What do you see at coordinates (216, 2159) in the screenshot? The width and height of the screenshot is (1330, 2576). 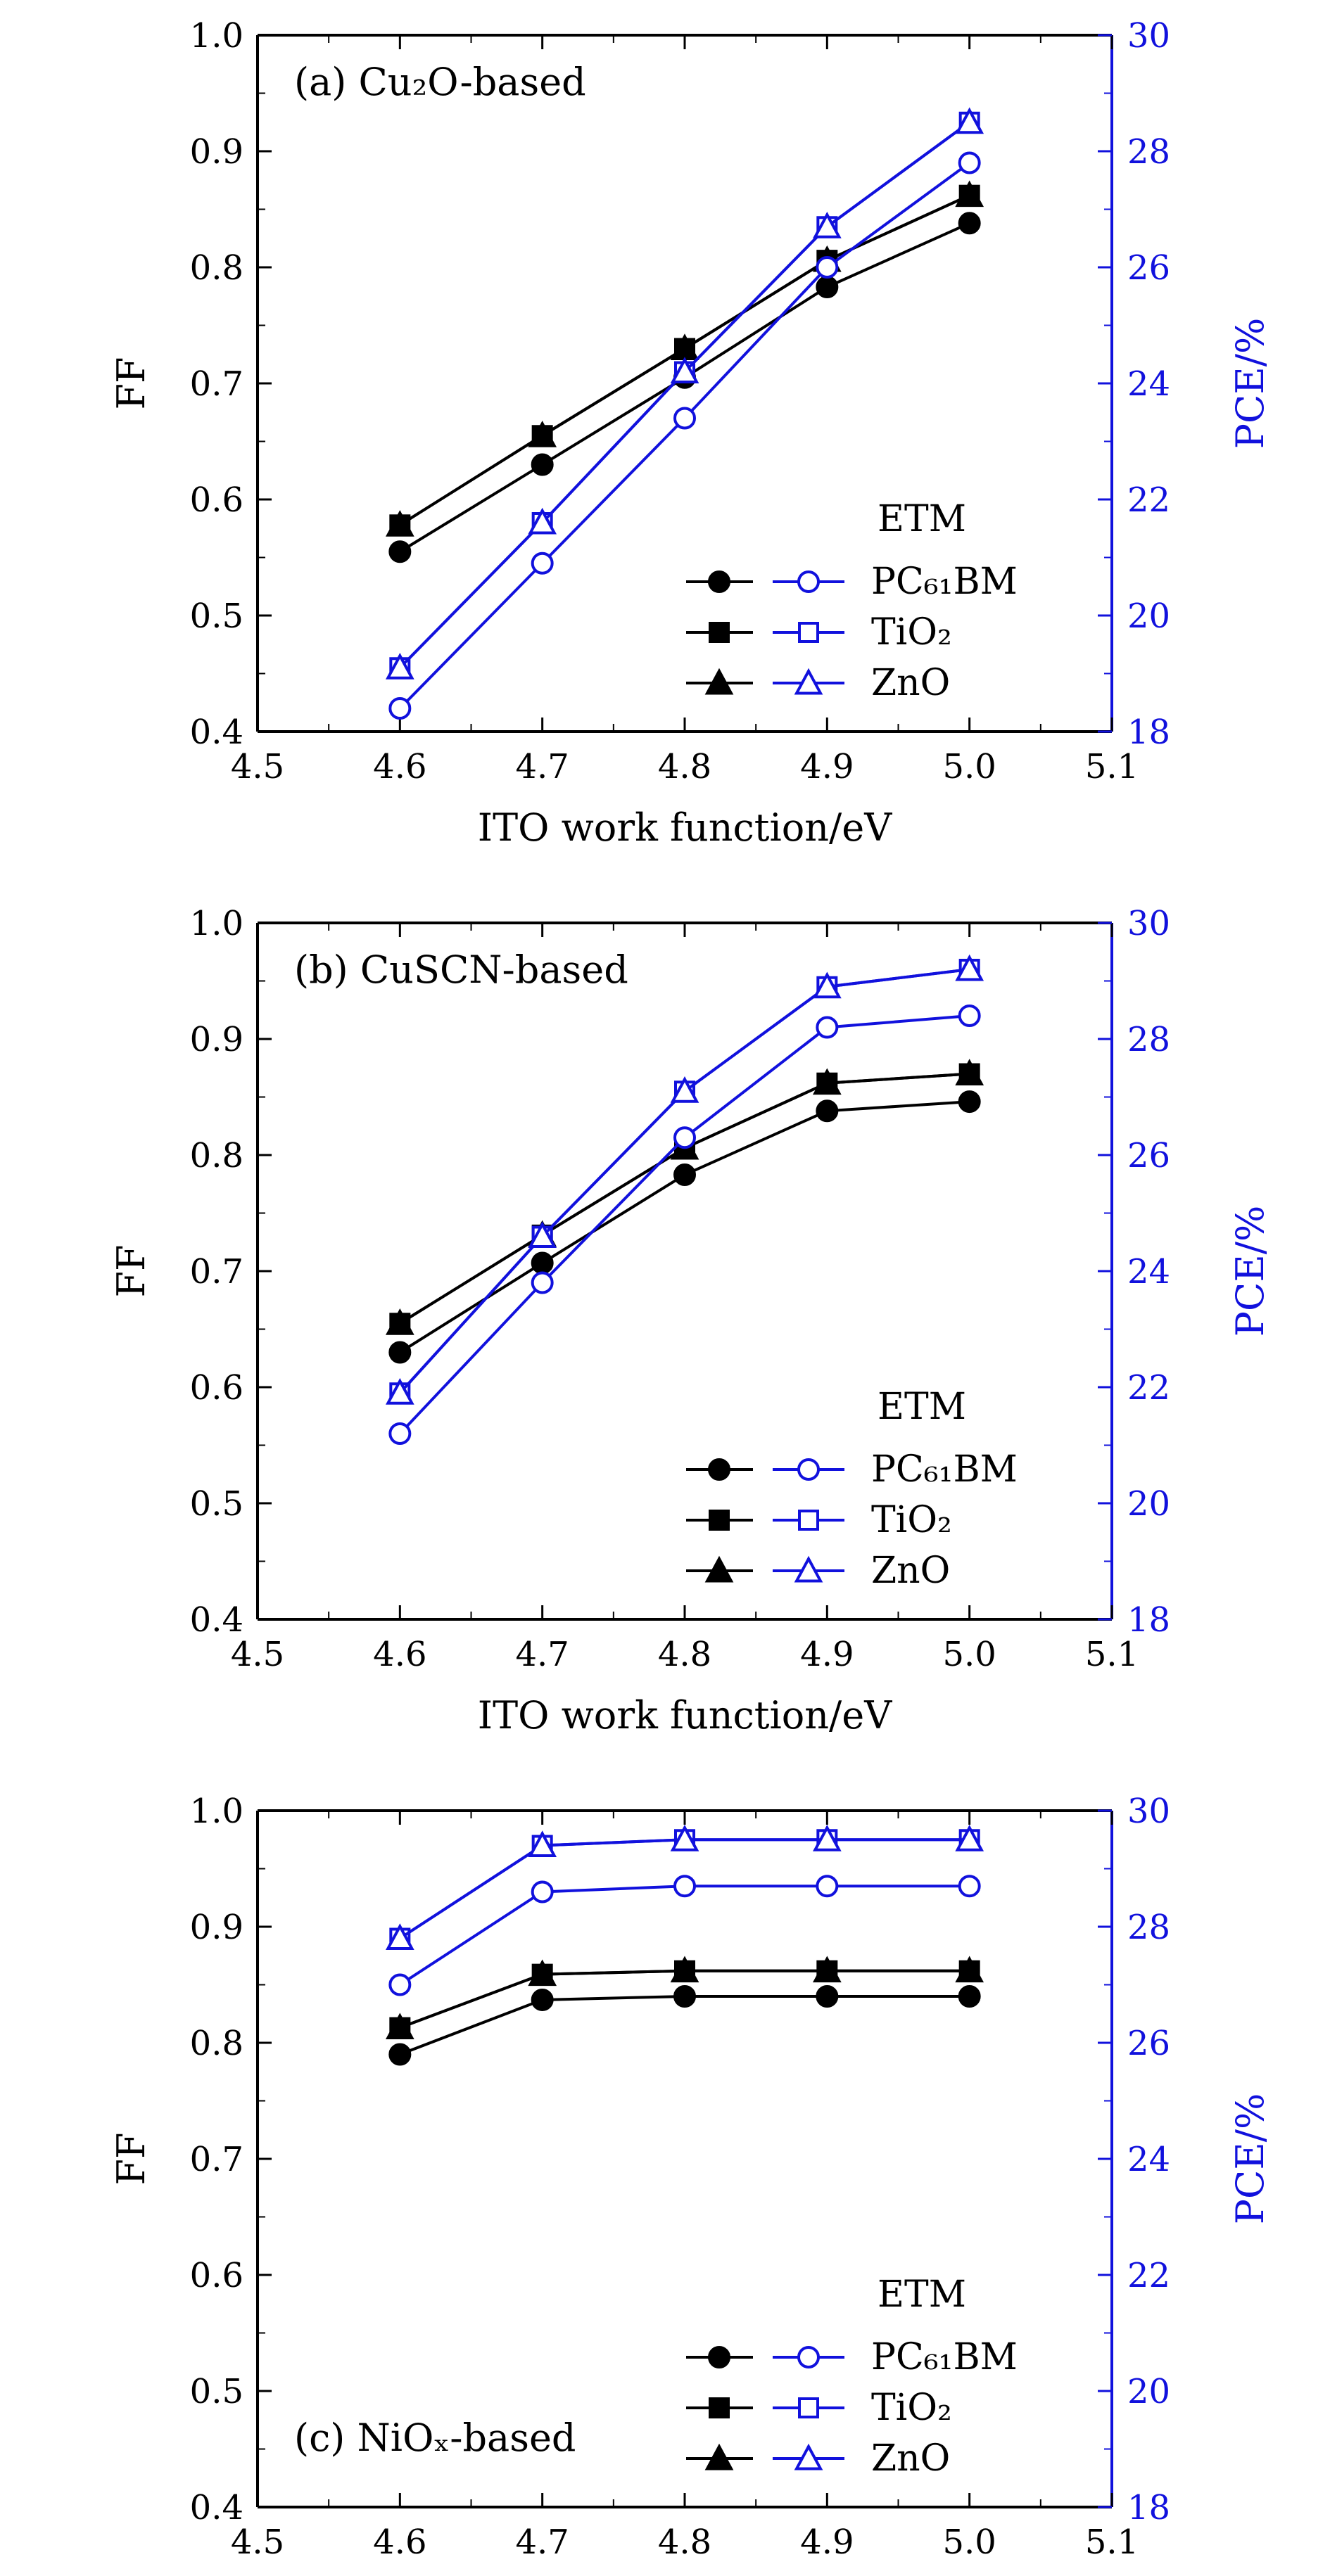 I see `y-tick-label: 0.7` at bounding box center [216, 2159].